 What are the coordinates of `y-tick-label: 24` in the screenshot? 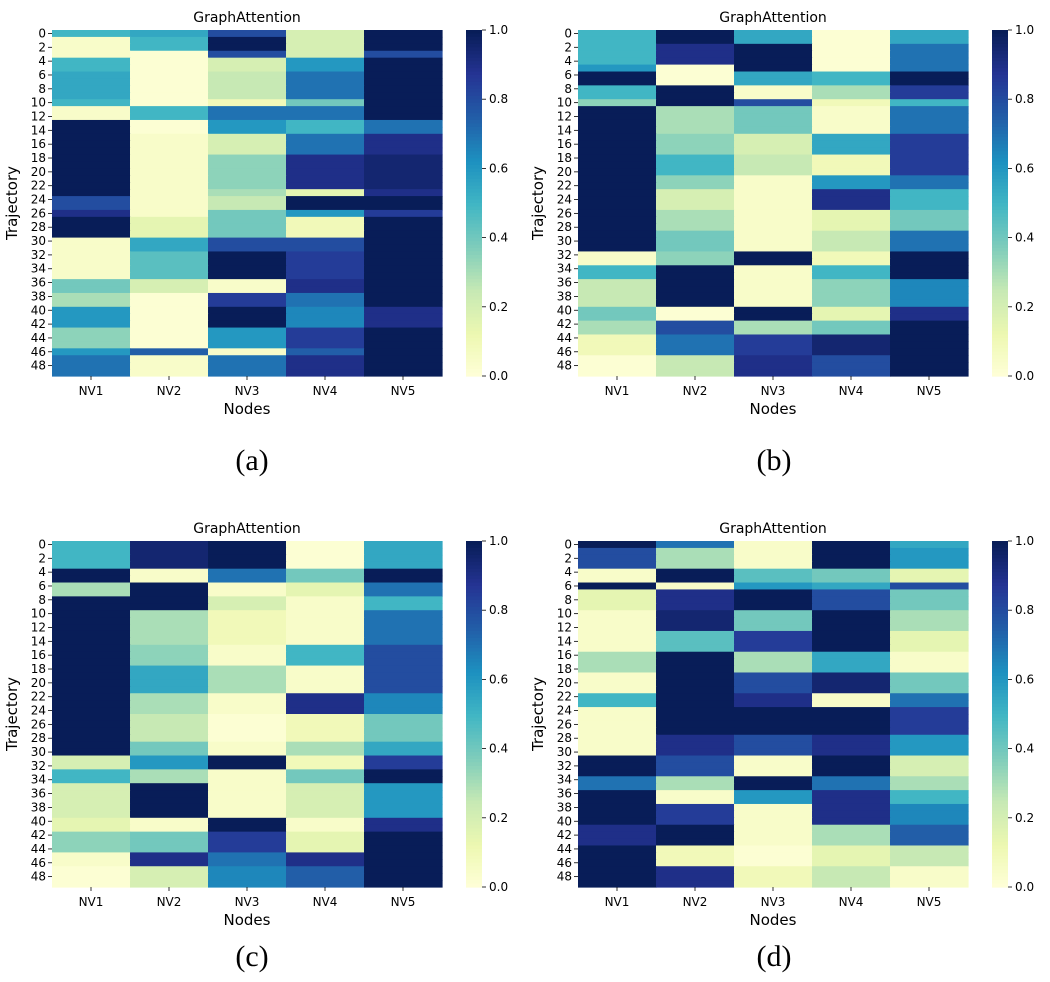 It's located at (38, 200).